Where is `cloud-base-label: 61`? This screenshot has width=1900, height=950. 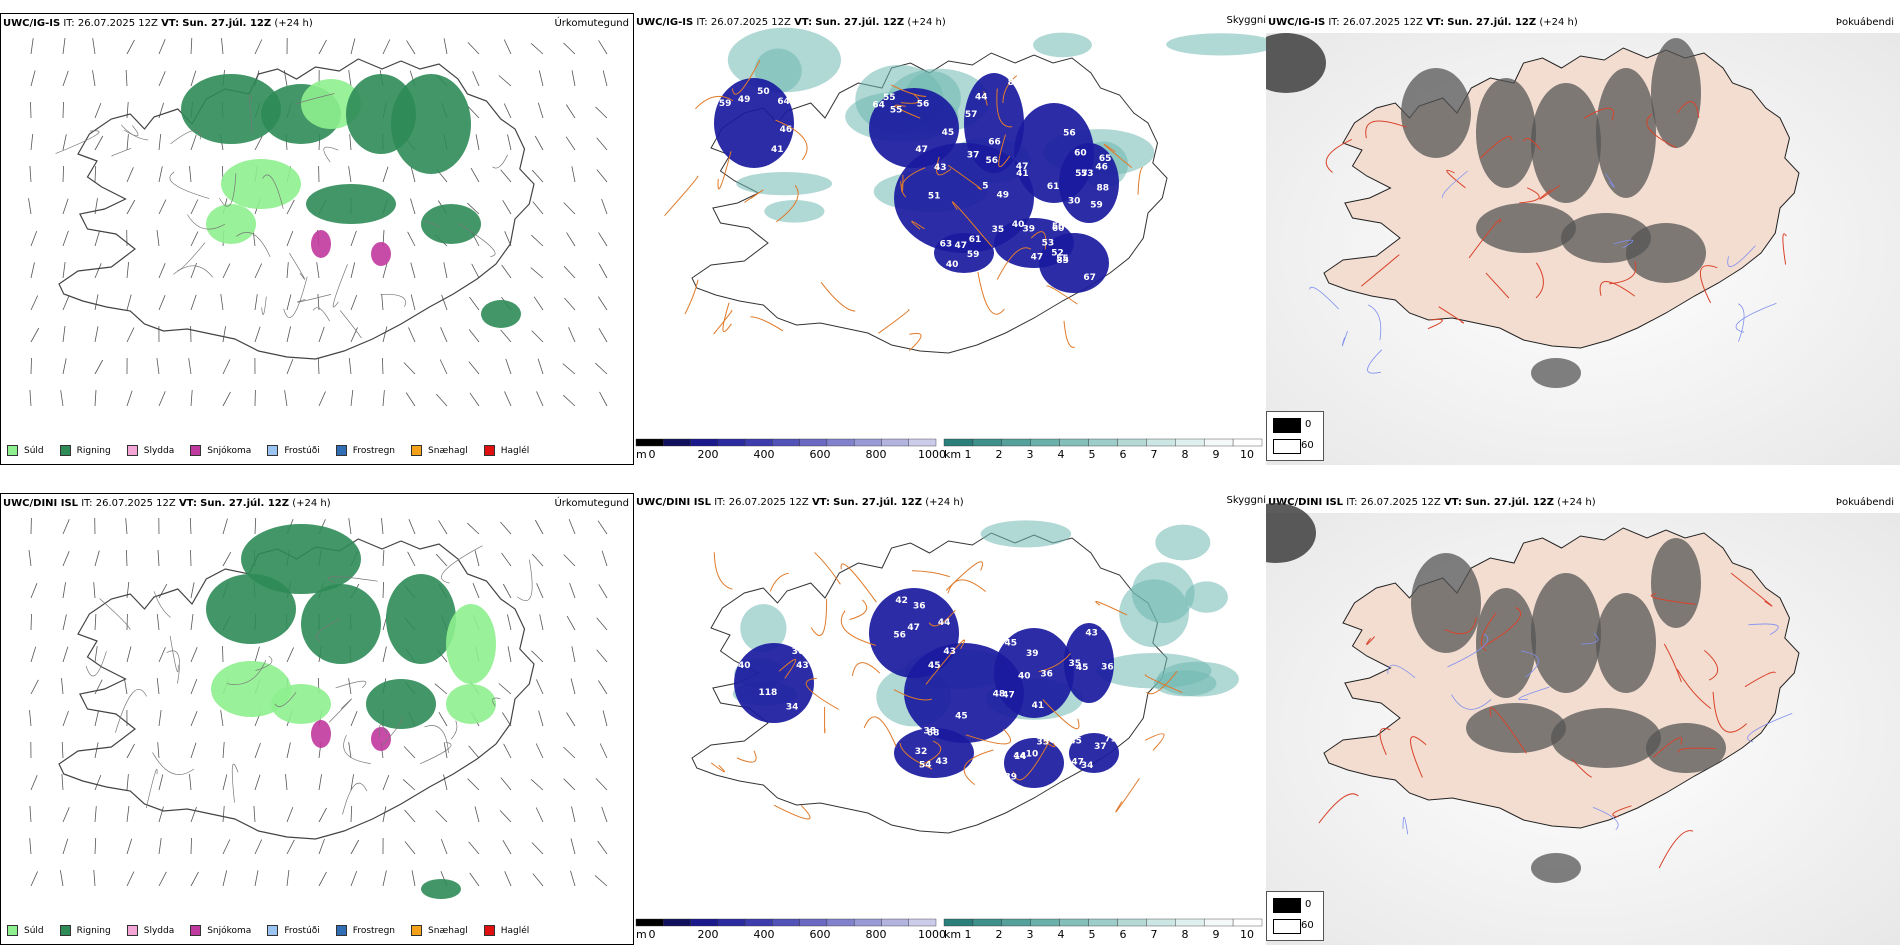
cloud-base-label: 61 is located at coordinates (975, 240).